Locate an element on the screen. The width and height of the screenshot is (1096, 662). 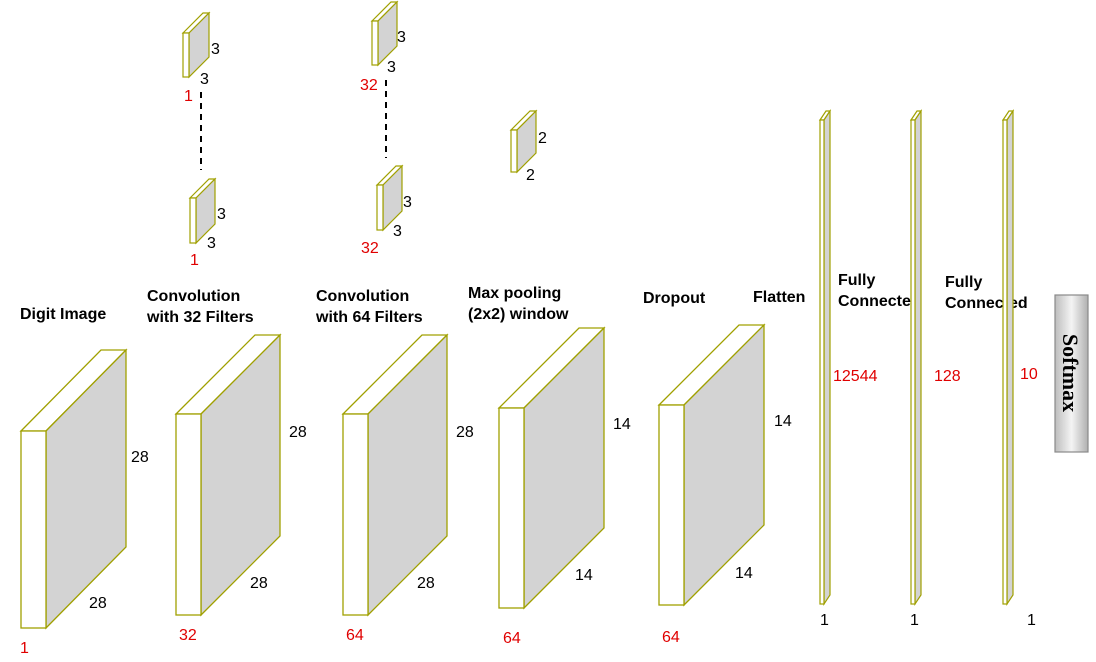
kernel-conv64-top-height: 3 is located at coordinates (401, 37).